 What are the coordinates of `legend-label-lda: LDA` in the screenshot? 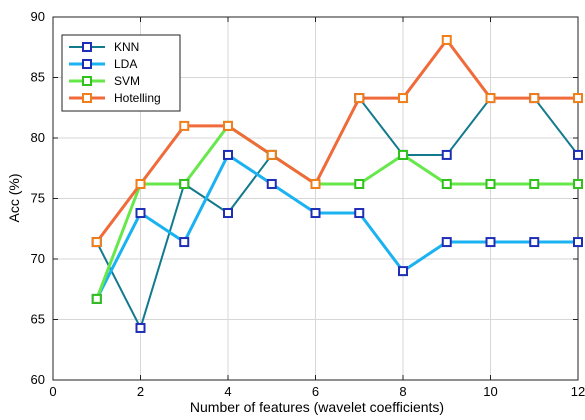 It's located at (125, 64).